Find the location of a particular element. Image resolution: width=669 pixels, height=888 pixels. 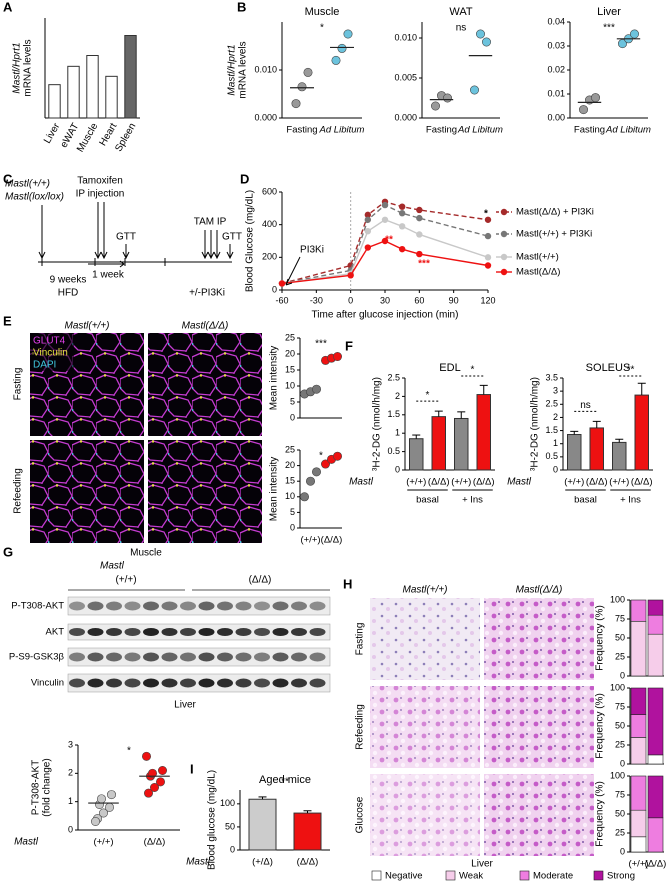

legend-swatch is located at coordinates (450, 875).